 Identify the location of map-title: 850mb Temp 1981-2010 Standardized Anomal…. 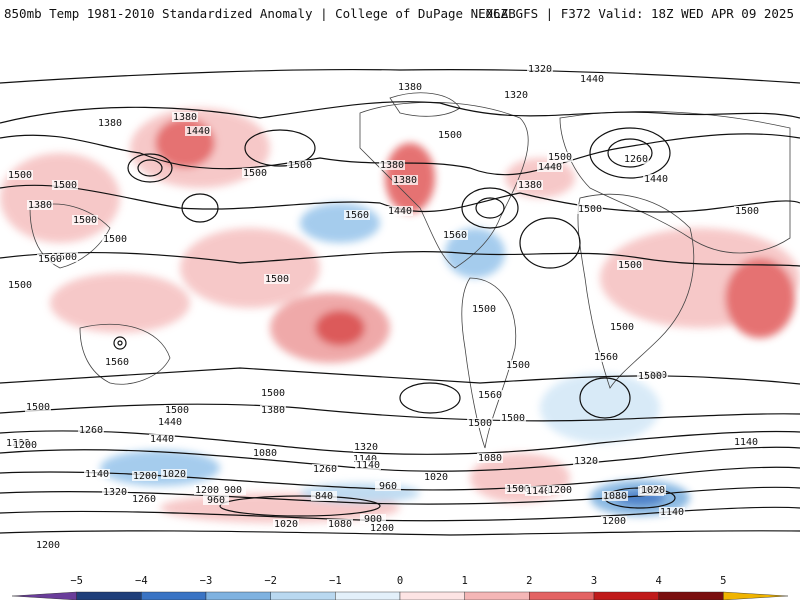
(260, 13).